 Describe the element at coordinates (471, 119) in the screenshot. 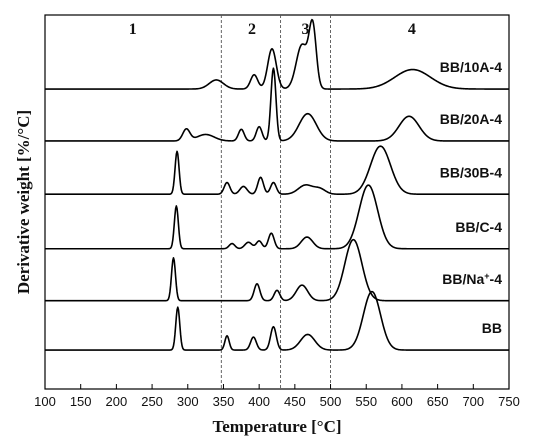

I see `series-label: BB/20A-4` at that location.